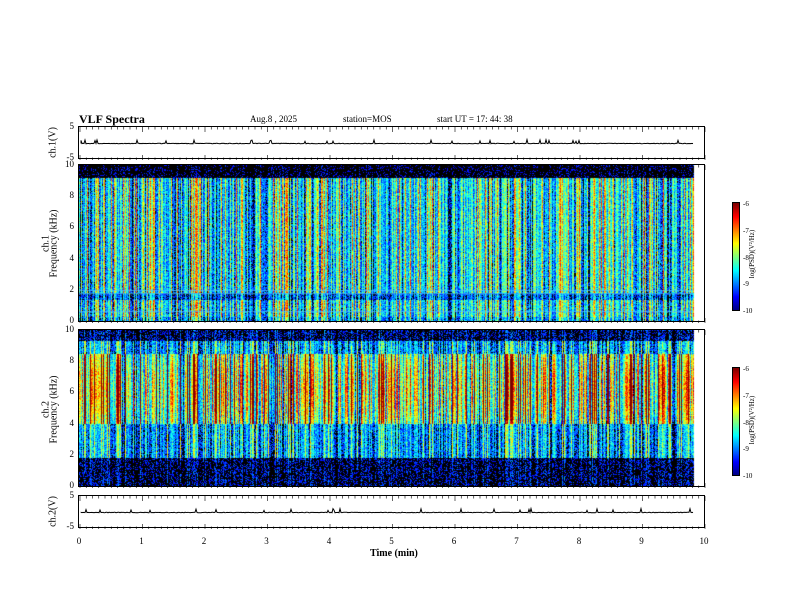 The height and width of the screenshot is (612, 792). Describe the element at coordinates (752, 254) in the screenshot. I see `ch1-colorbar-label: log(PSD)(V²/Hz)` at that location.